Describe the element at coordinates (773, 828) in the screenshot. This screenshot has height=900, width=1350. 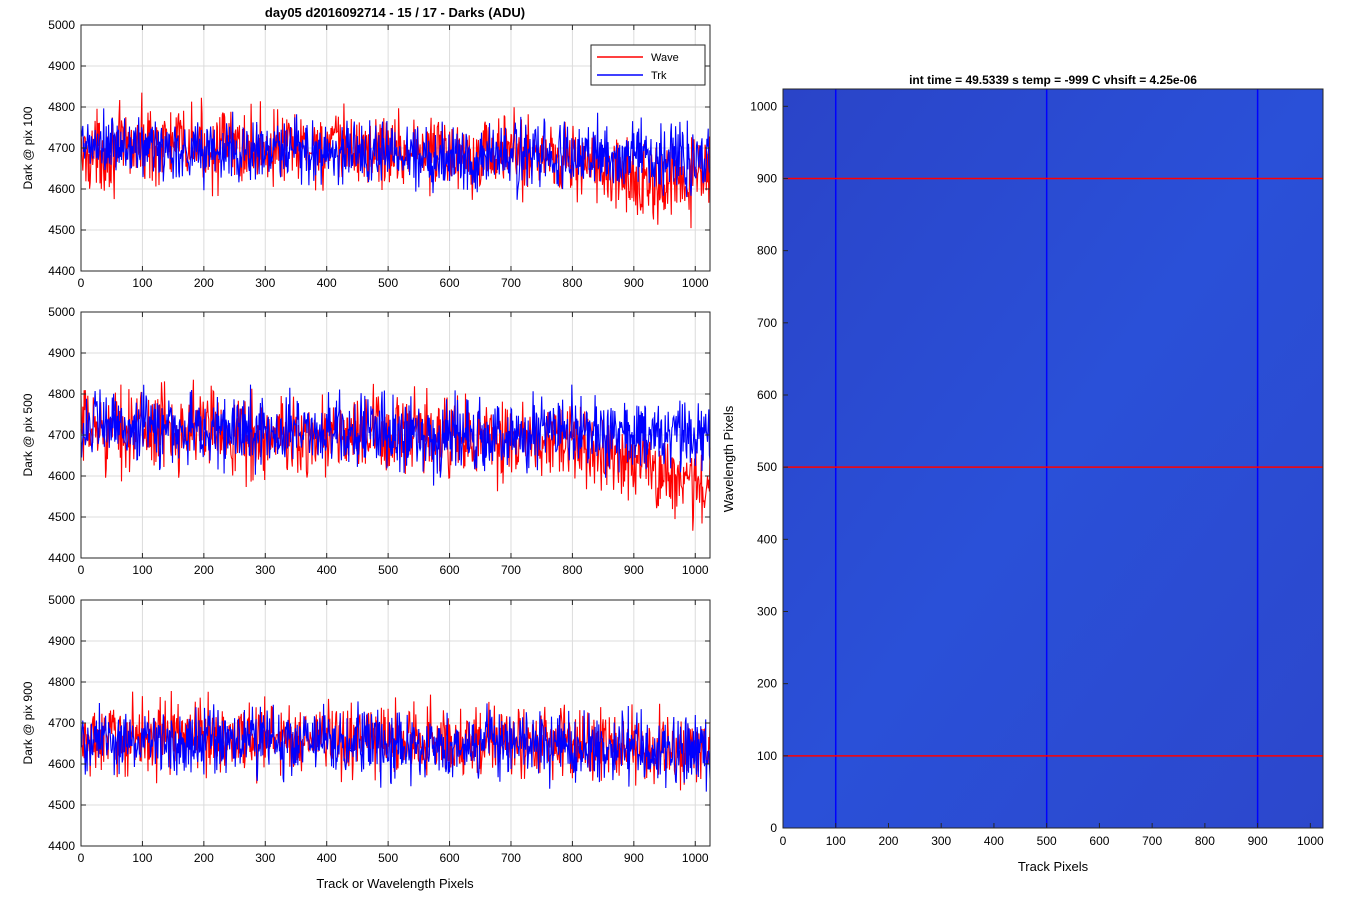
I see `heatmap-y-tick-label: 0` at that location.